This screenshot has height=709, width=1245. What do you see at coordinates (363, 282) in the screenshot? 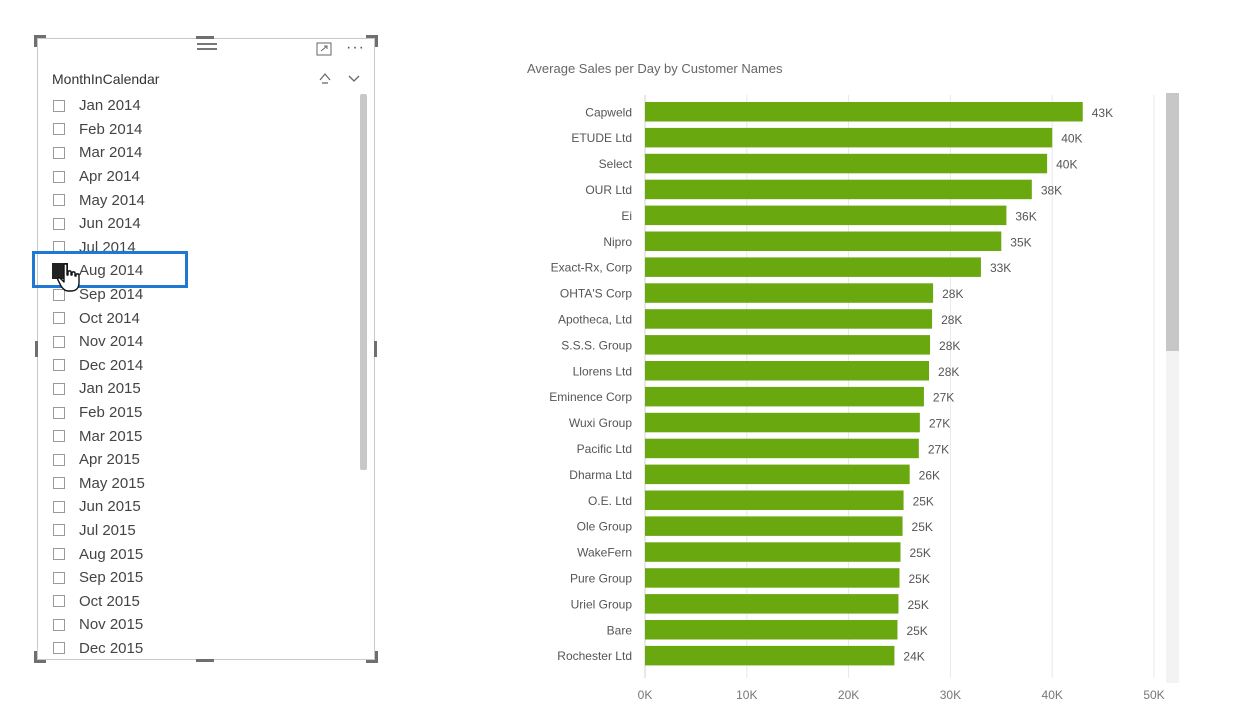
I see `slicer-scrollbar` at bounding box center [363, 282].